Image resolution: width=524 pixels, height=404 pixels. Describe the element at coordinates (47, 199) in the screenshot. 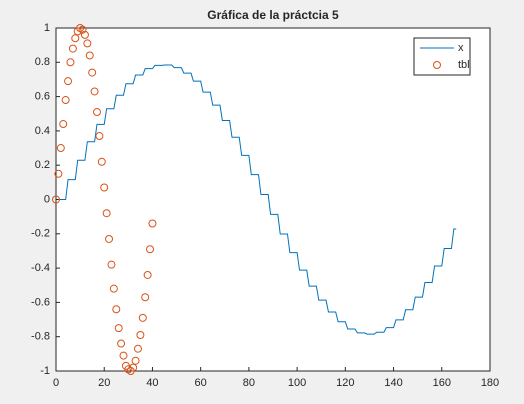

I see `y-tick-label: 0` at that location.